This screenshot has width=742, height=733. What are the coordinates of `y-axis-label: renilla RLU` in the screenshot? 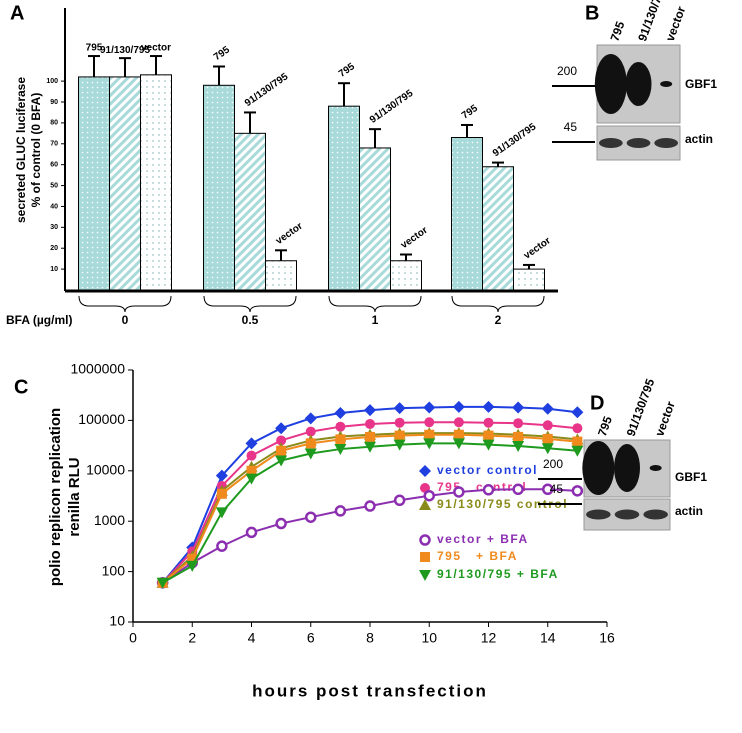 It's located at (74, 496).